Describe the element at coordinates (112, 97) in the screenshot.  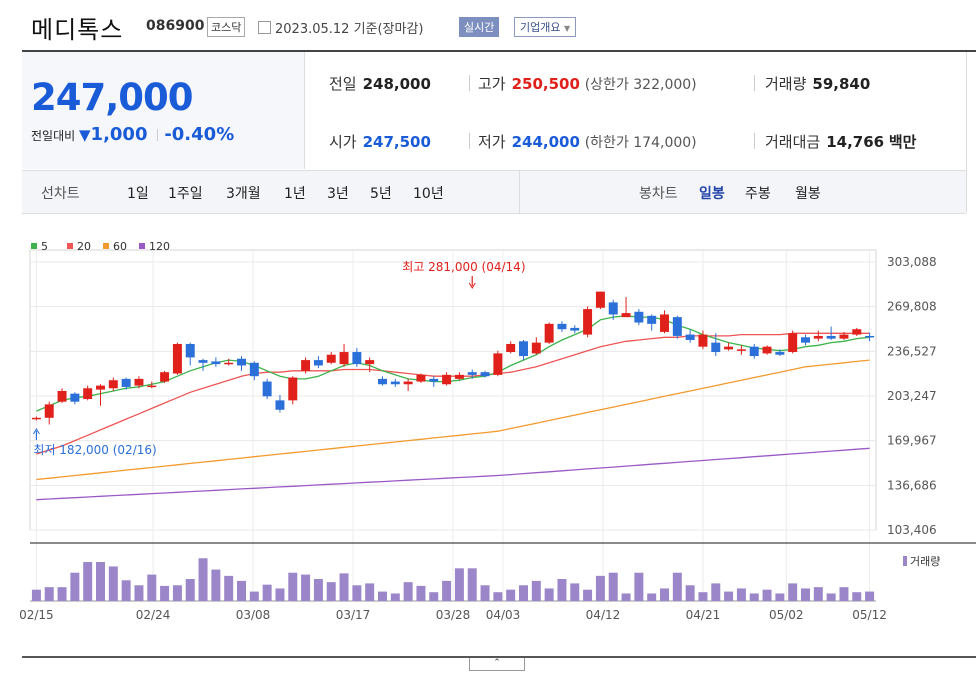
I see `current-price: 247,000` at that location.